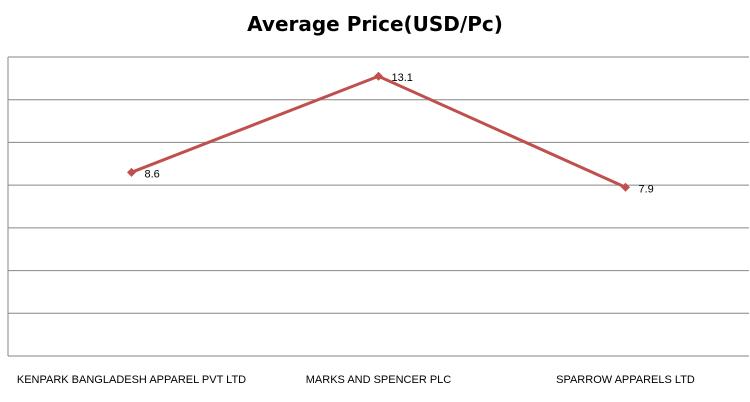 The width and height of the screenshot is (750, 402). I want to click on category-label: KENPARK BANGLADESH APPAREL PVT LTD, so click(131, 380).